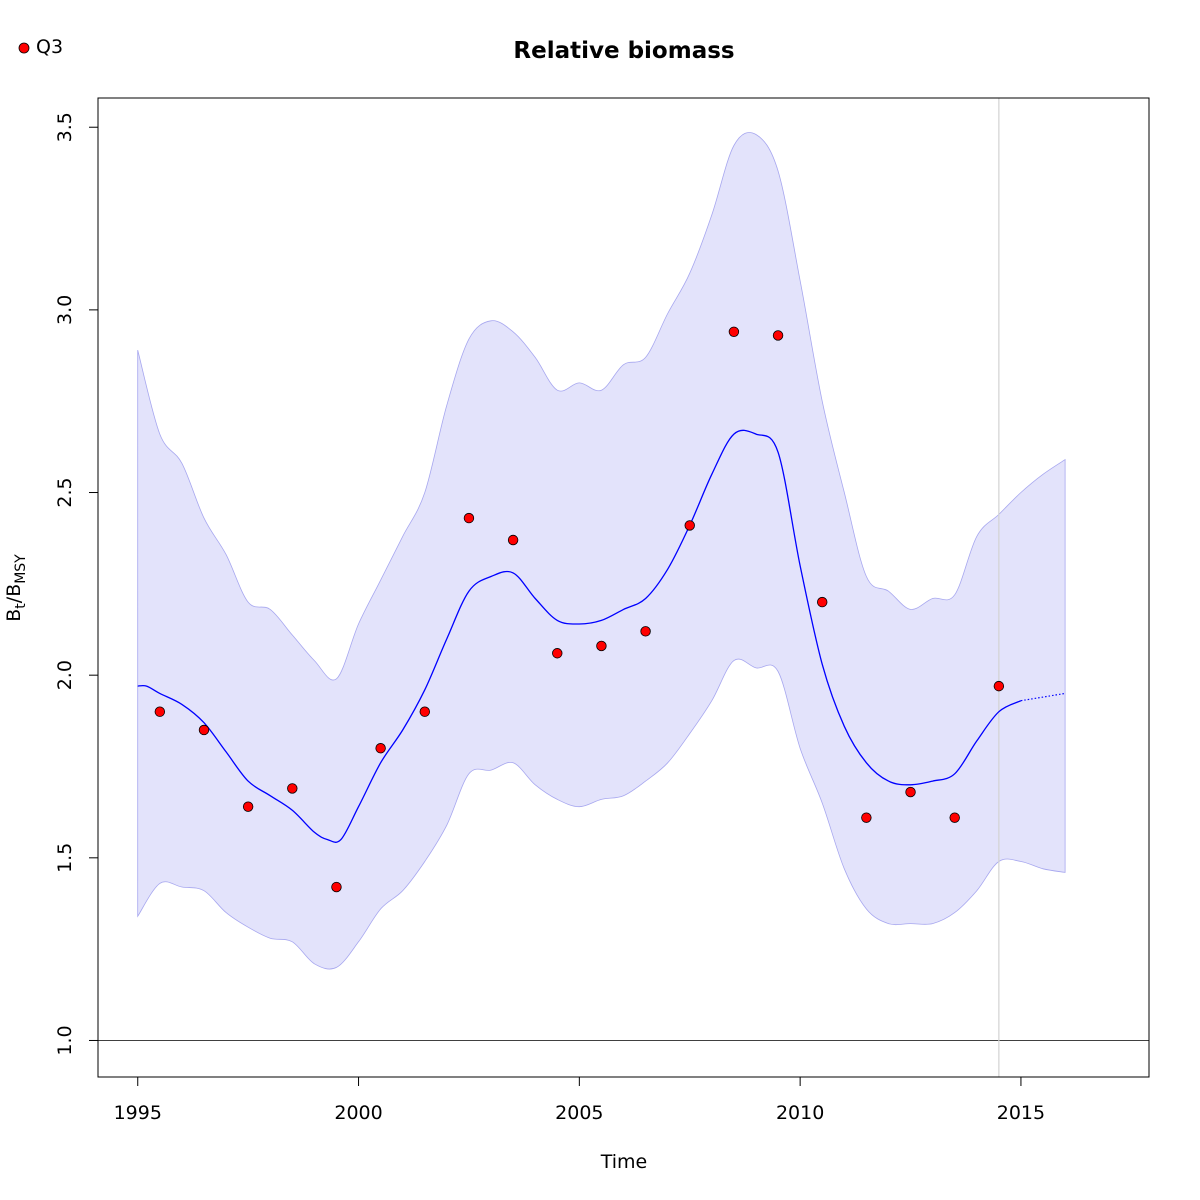 The width and height of the screenshot is (1200, 1200). What do you see at coordinates (138, 1113) in the screenshot?
I see `x-tick-label: 1995` at bounding box center [138, 1113].